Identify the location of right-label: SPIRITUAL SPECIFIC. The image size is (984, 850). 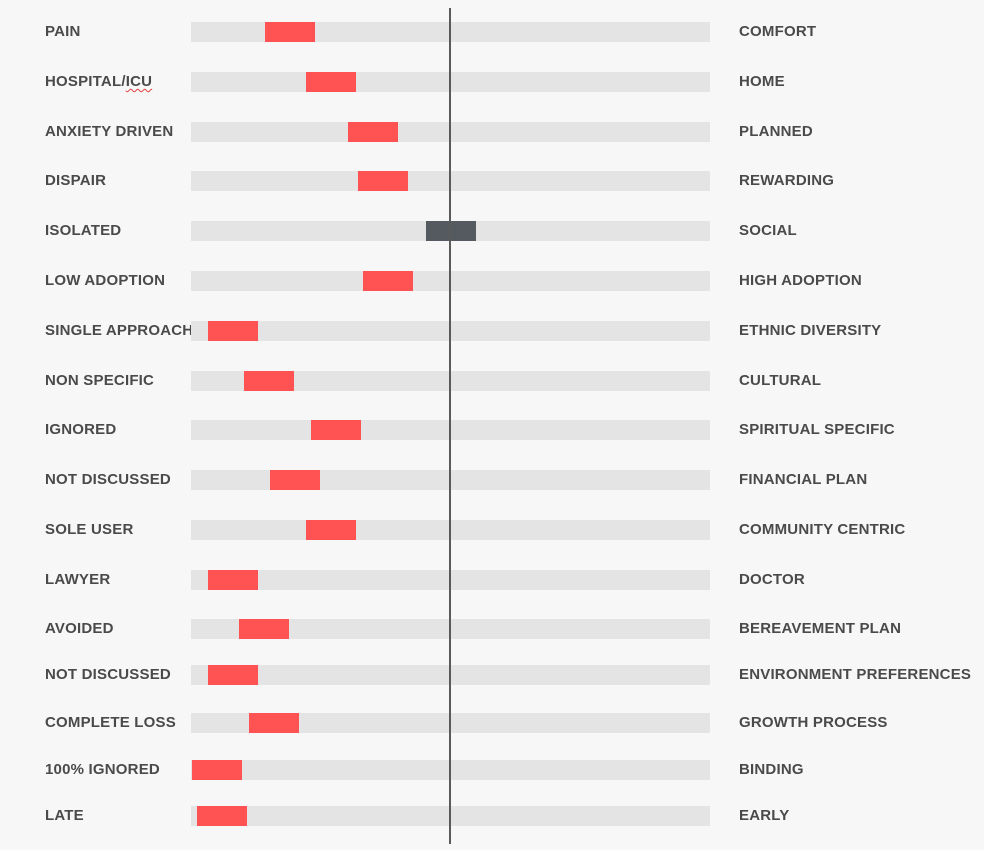
(817, 429).